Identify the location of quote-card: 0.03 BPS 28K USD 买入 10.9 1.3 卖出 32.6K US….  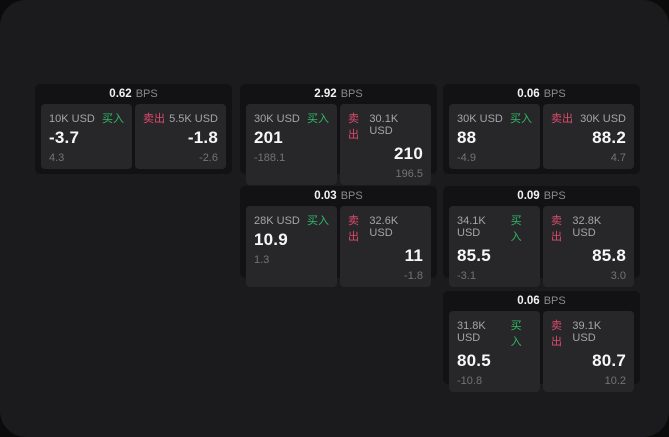
(338, 236).